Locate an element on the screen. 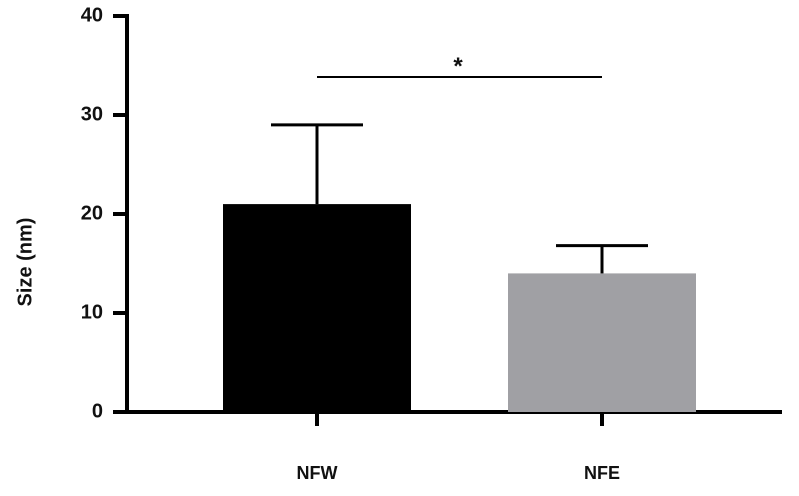  bar-nfw is located at coordinates (317, 308).